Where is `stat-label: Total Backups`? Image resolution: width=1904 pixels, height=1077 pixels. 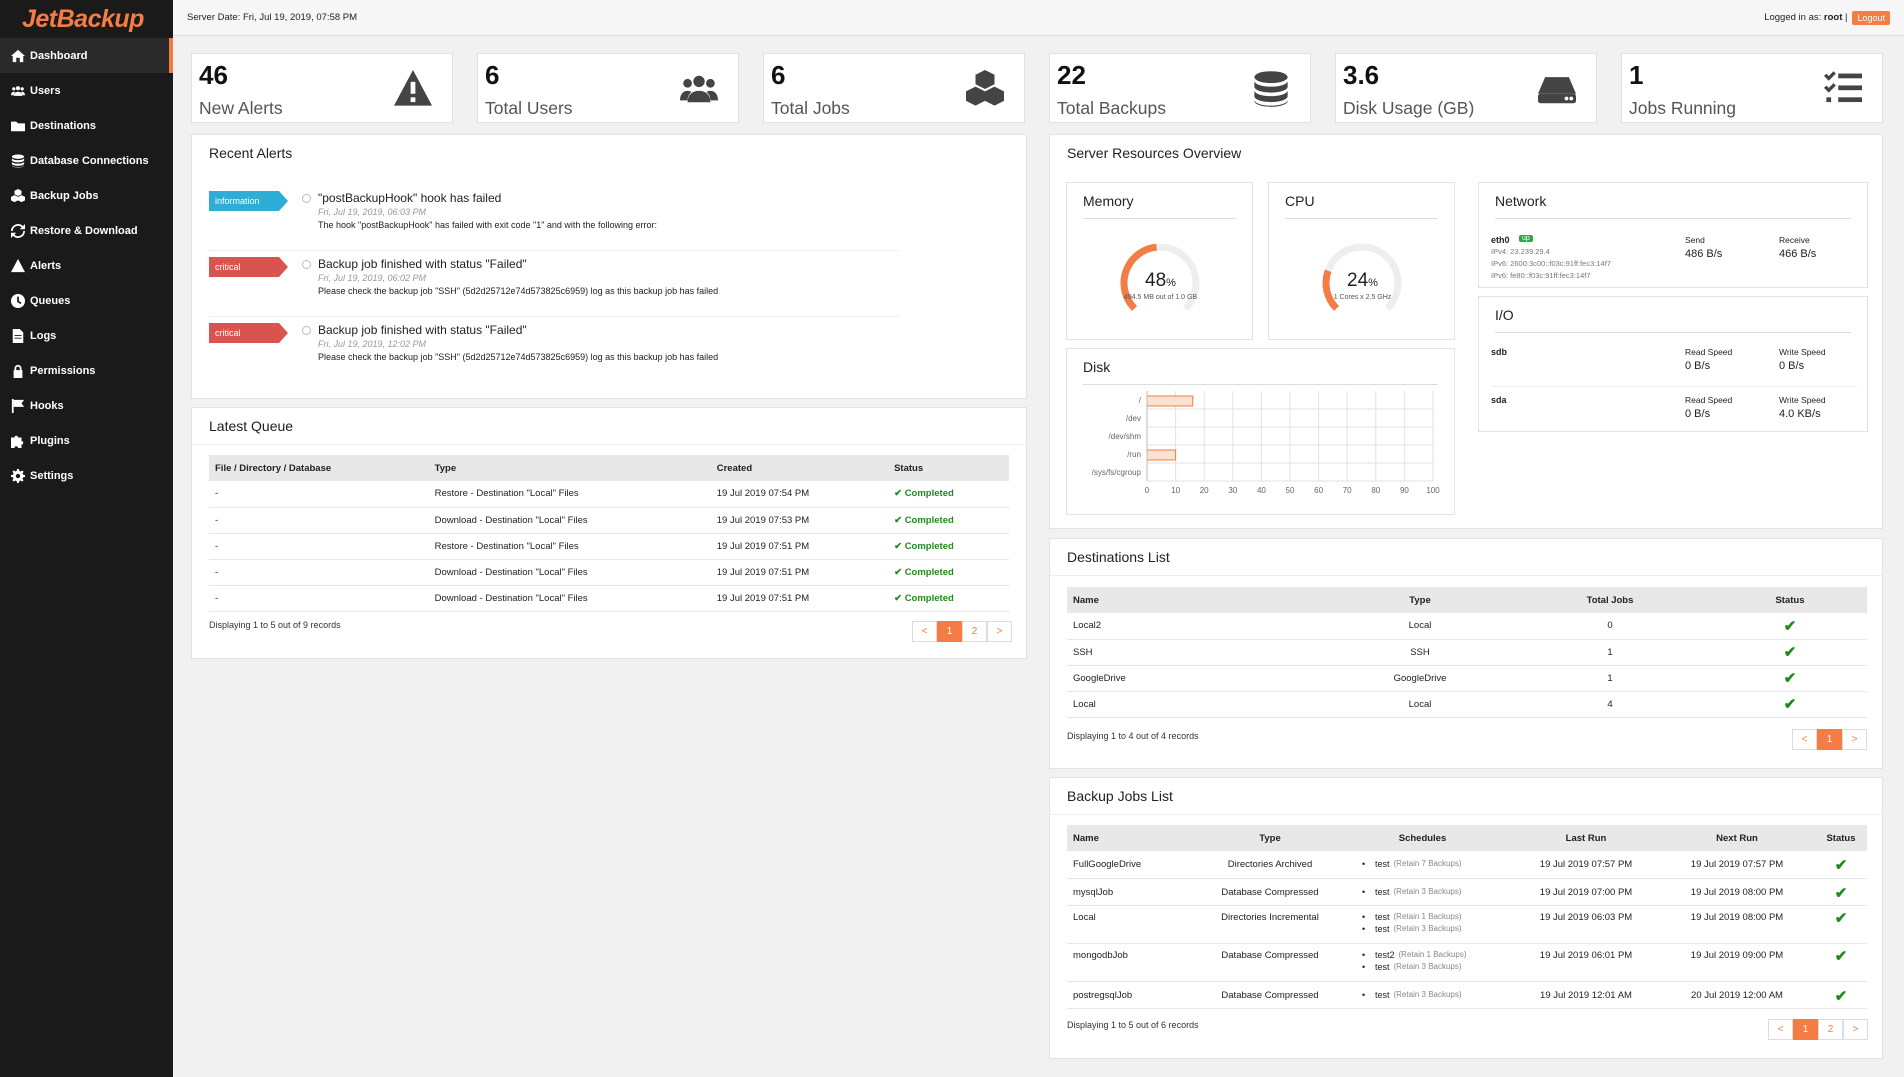
stat-label: Total Backups is located at coordinates (1111, 108).